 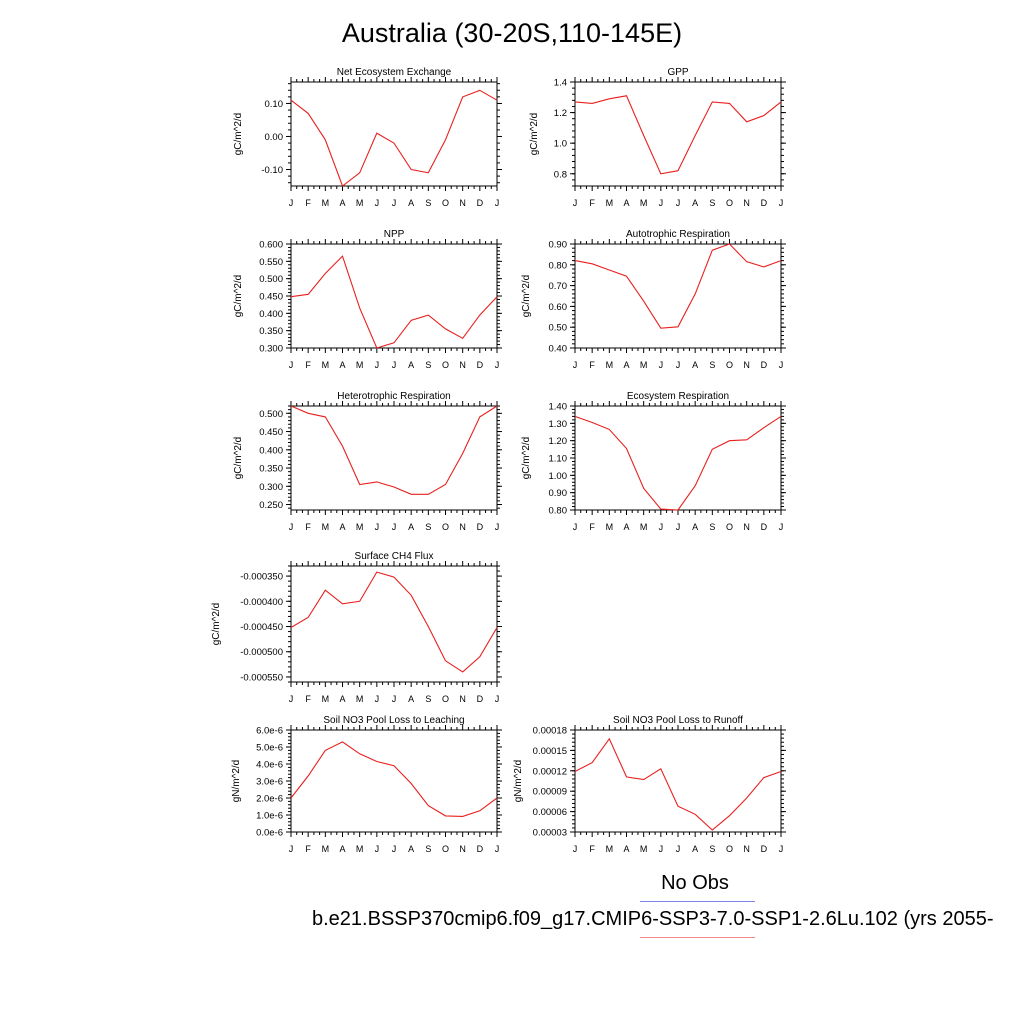 I want to click on y-tick-label: 1.20, so click(x=558, y=441).